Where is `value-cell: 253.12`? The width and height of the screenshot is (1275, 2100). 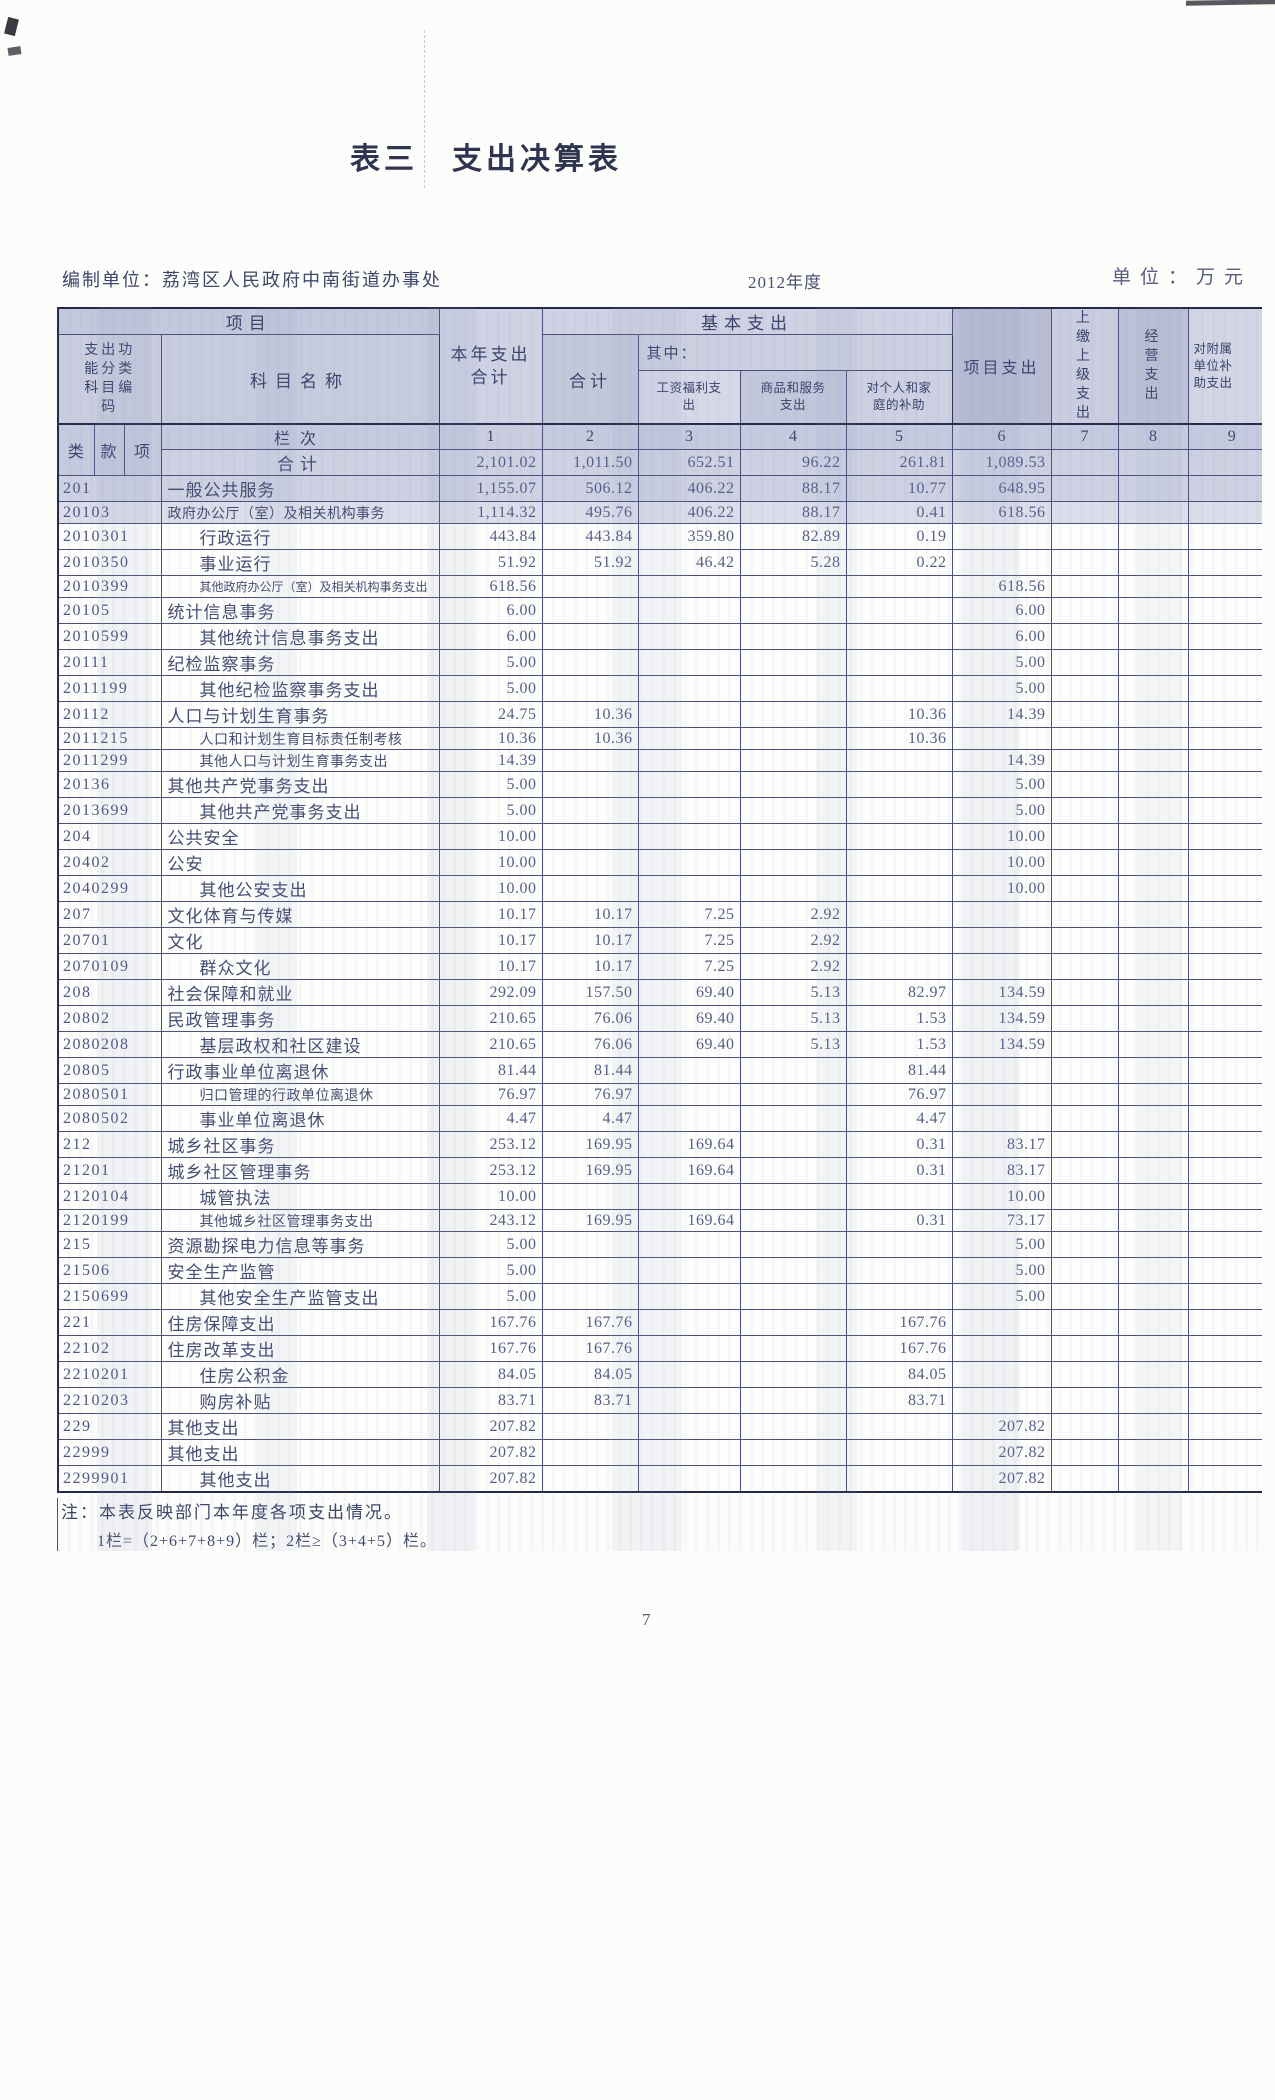
value-cell: 253.12 is located at coordinates (490, 1170).